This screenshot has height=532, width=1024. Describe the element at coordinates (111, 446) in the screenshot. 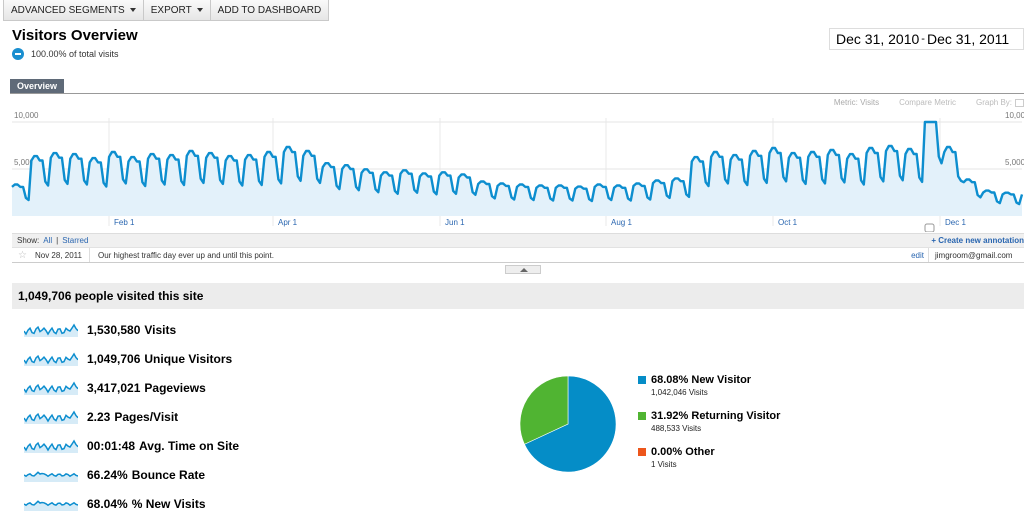

I see `metric-value: 00:01:48` at that location.